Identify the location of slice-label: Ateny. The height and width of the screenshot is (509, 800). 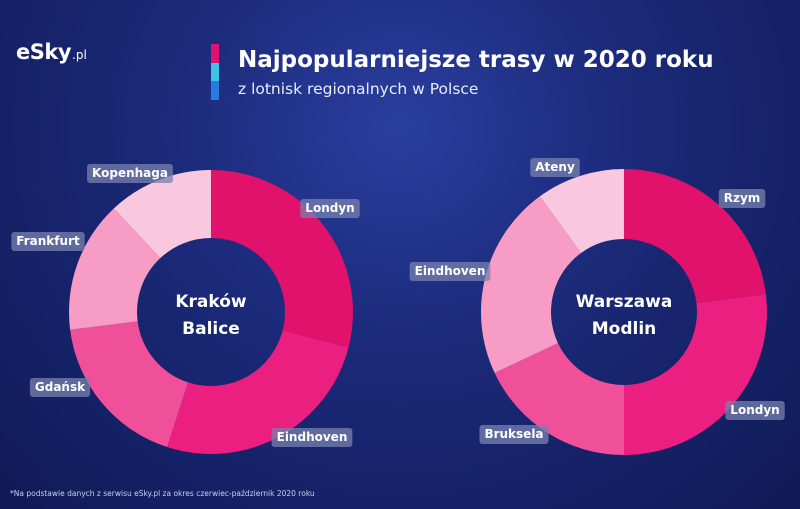
(555, 167).